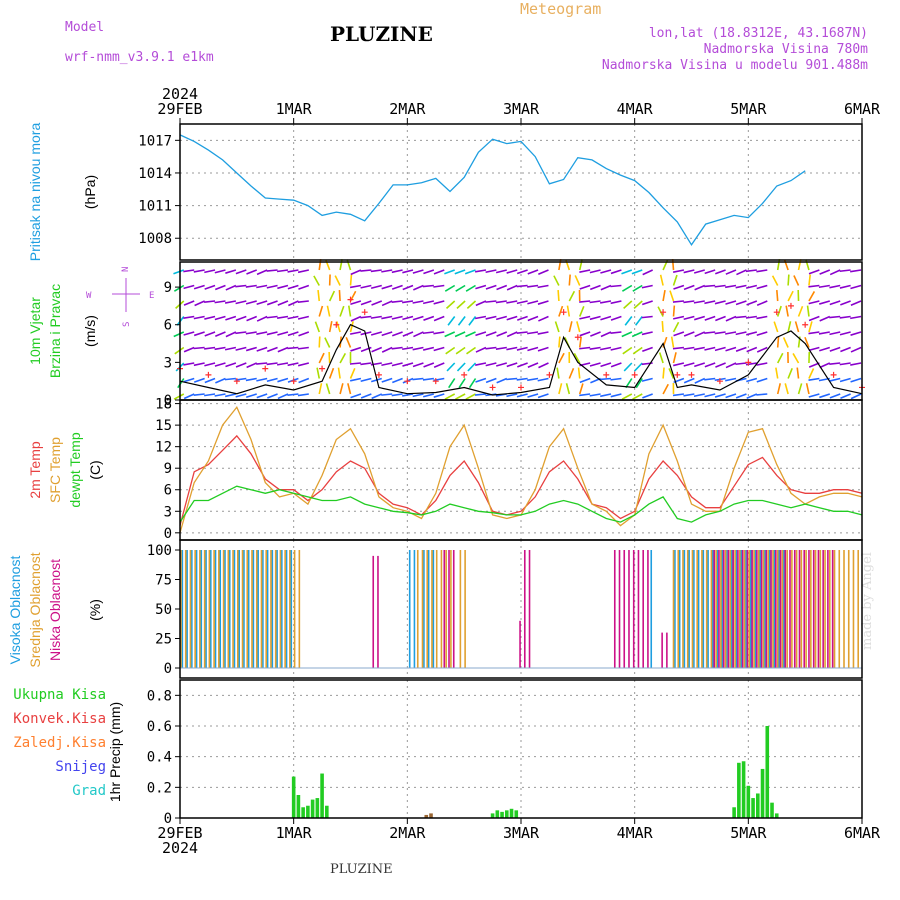 The image size is (900, 900). What do you see at coordinates (155, 207) in the screenshot?
I see `ytick-label-pressure: 1011` at bounding box center [155, 207].